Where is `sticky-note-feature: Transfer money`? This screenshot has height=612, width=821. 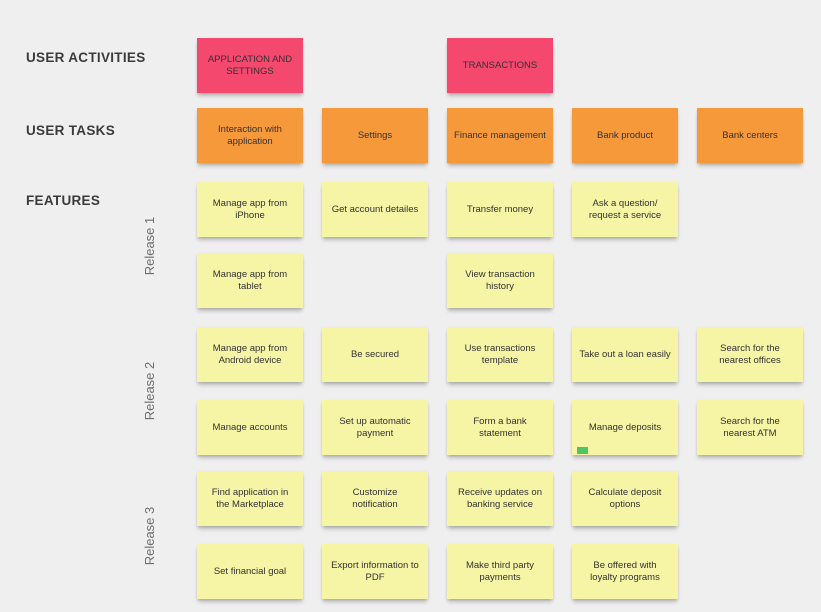 sticky-note-feature: Transfer money is located at coordinates (500, 209).